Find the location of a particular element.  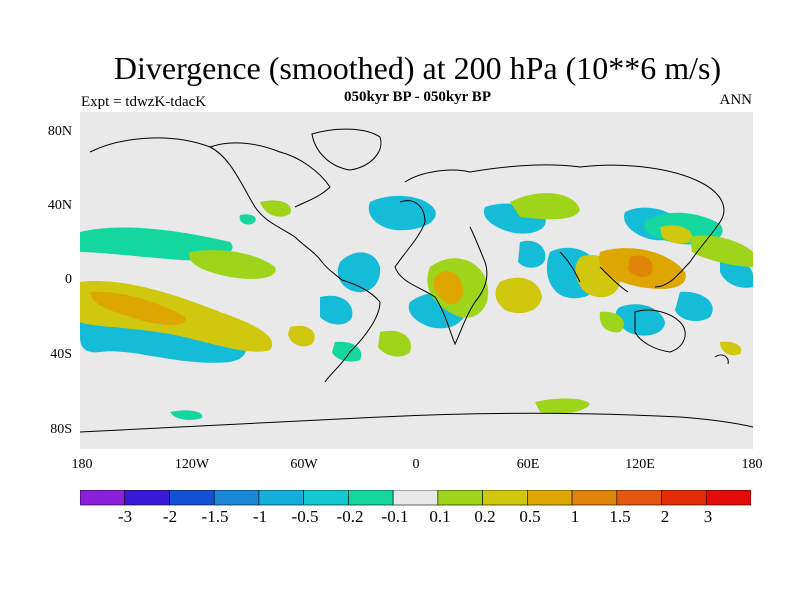

colorbar-label: 3 is located at coordinates (708, 516).